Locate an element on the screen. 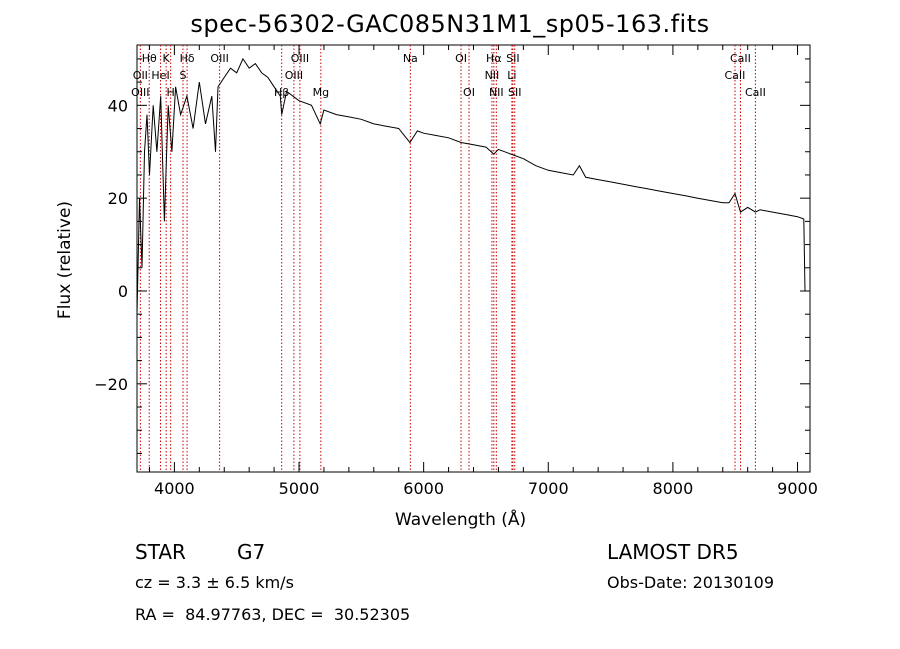  marker-label: Hθ is located at coordinates (149, 58).